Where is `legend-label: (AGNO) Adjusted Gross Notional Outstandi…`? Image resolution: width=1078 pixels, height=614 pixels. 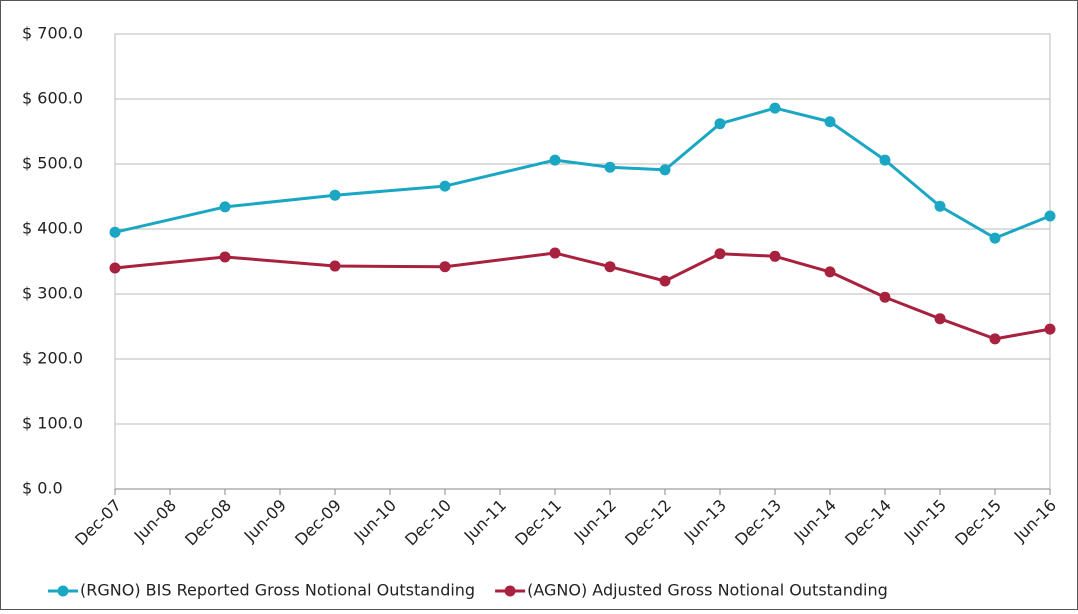 legend-label: (AGNO) Adjusted Gross Notional Outstandi… is located at coordinates (707, 590).